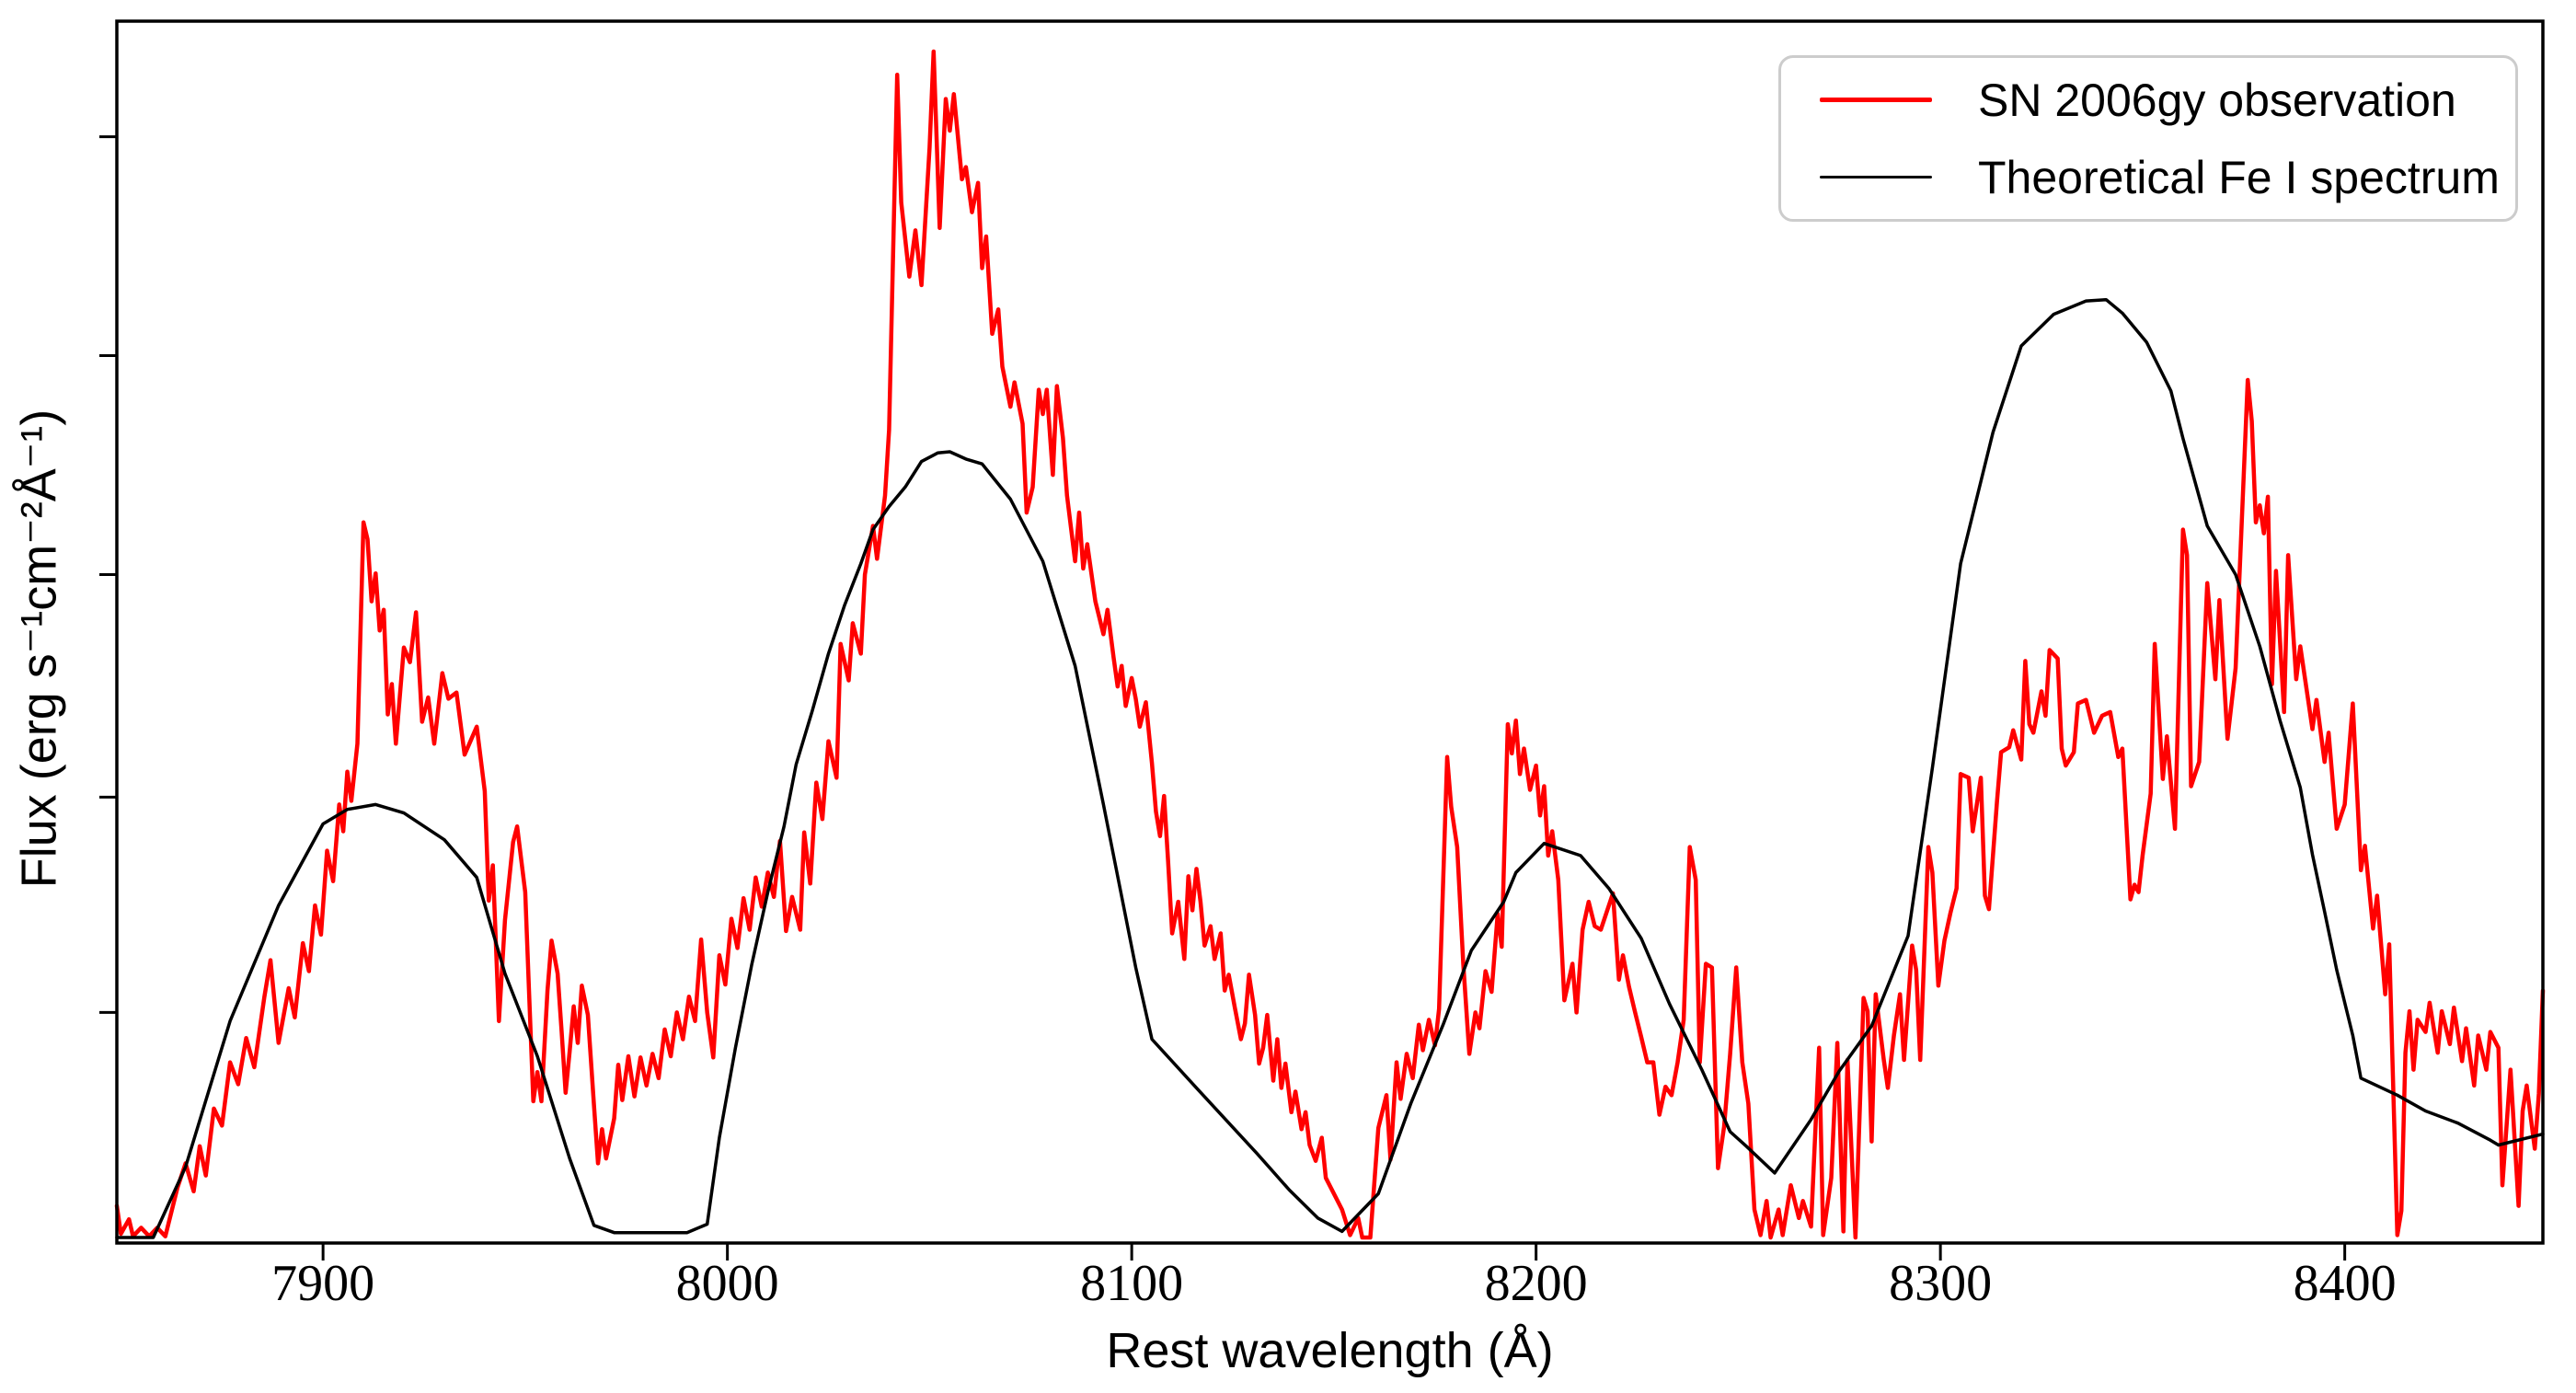 Image resolution: width=2576 pixels, height=1393 pixels. What do you see at coordinates (1876, 177) in the screenshot?
I see `theory-line-sample` at bounding box center [1876, 177].